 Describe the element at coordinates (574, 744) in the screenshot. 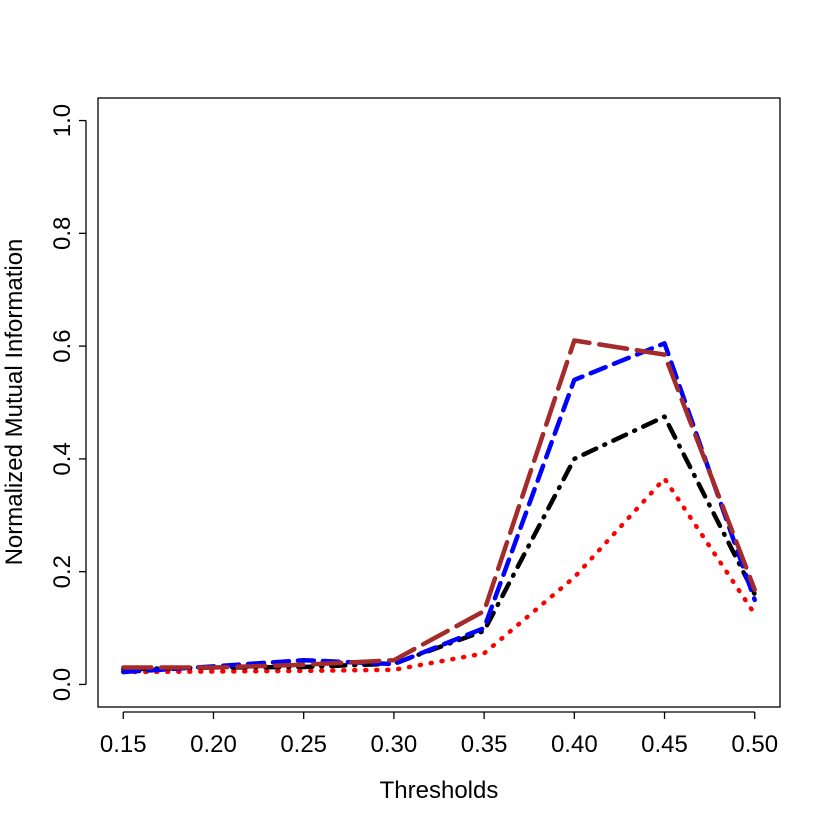

I see `x-tick-label: 0.40` at that location.